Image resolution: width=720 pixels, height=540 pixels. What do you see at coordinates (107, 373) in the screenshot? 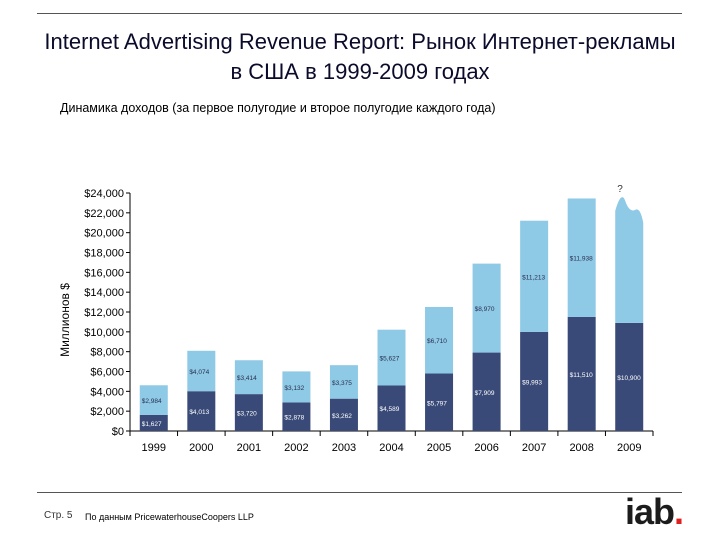
I see `y-tick-label: $6,000` at bounding box center [107, 373].